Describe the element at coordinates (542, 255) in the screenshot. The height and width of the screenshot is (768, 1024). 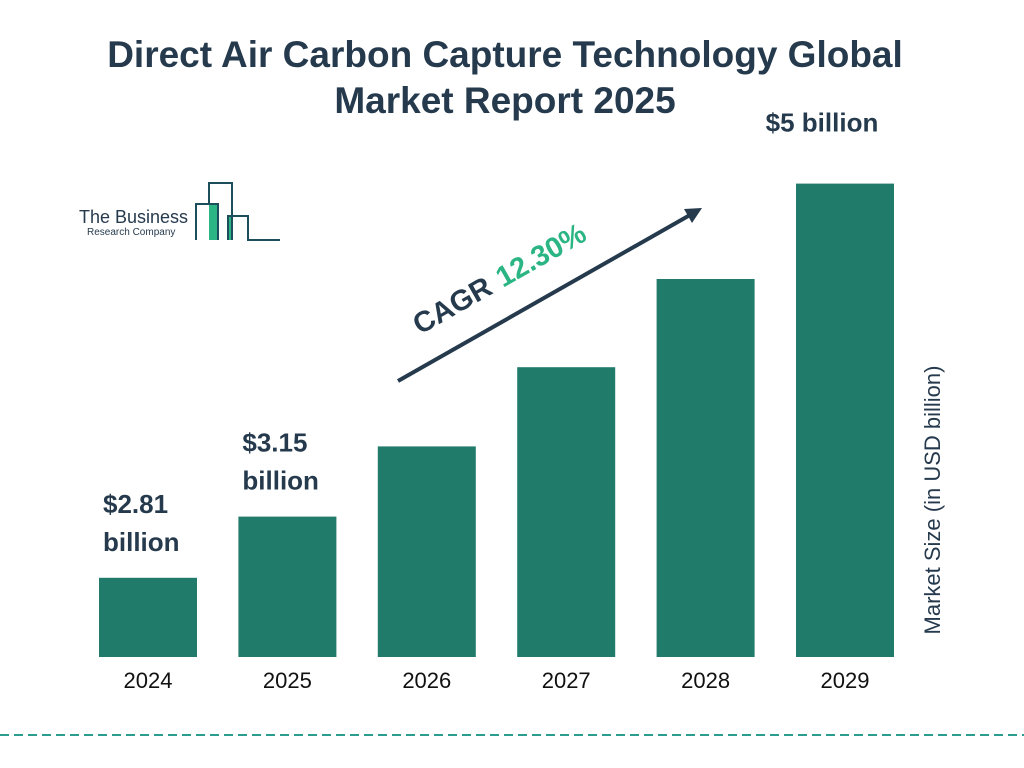
I see `cagr-value: 12.30%` at that location.